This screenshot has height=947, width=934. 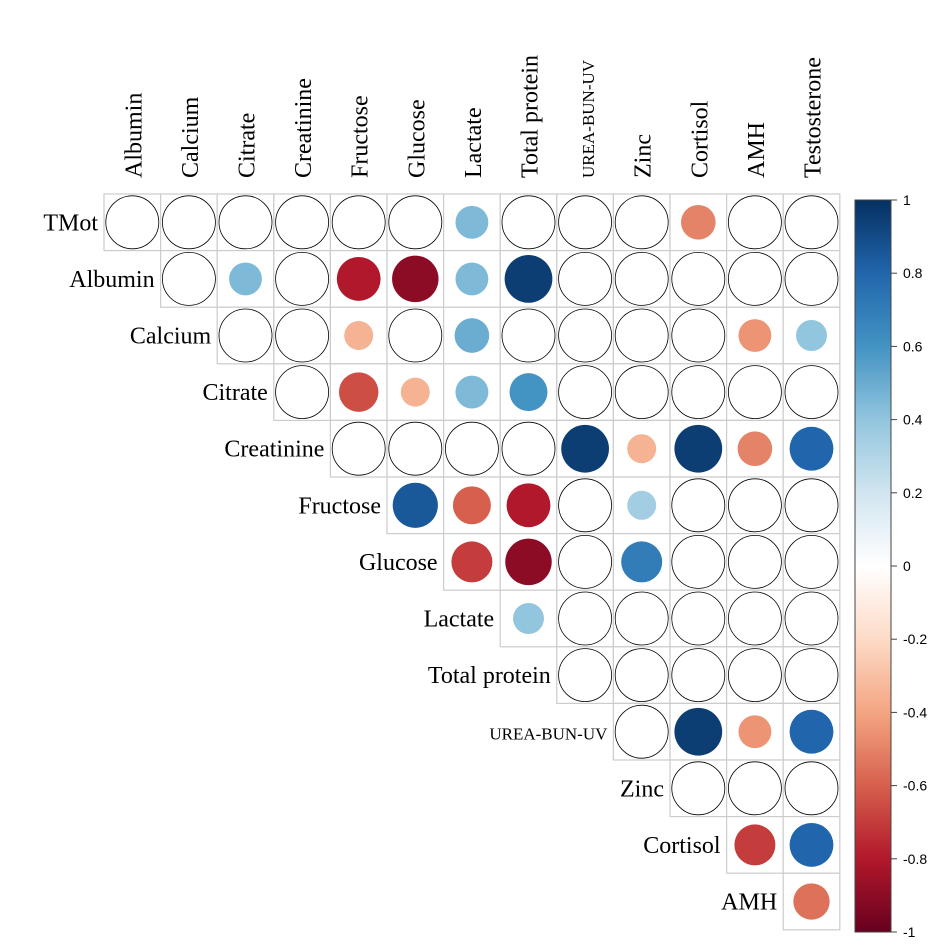 I want to click on colorbar-tick-label: 0, so click(x=907, y=566).